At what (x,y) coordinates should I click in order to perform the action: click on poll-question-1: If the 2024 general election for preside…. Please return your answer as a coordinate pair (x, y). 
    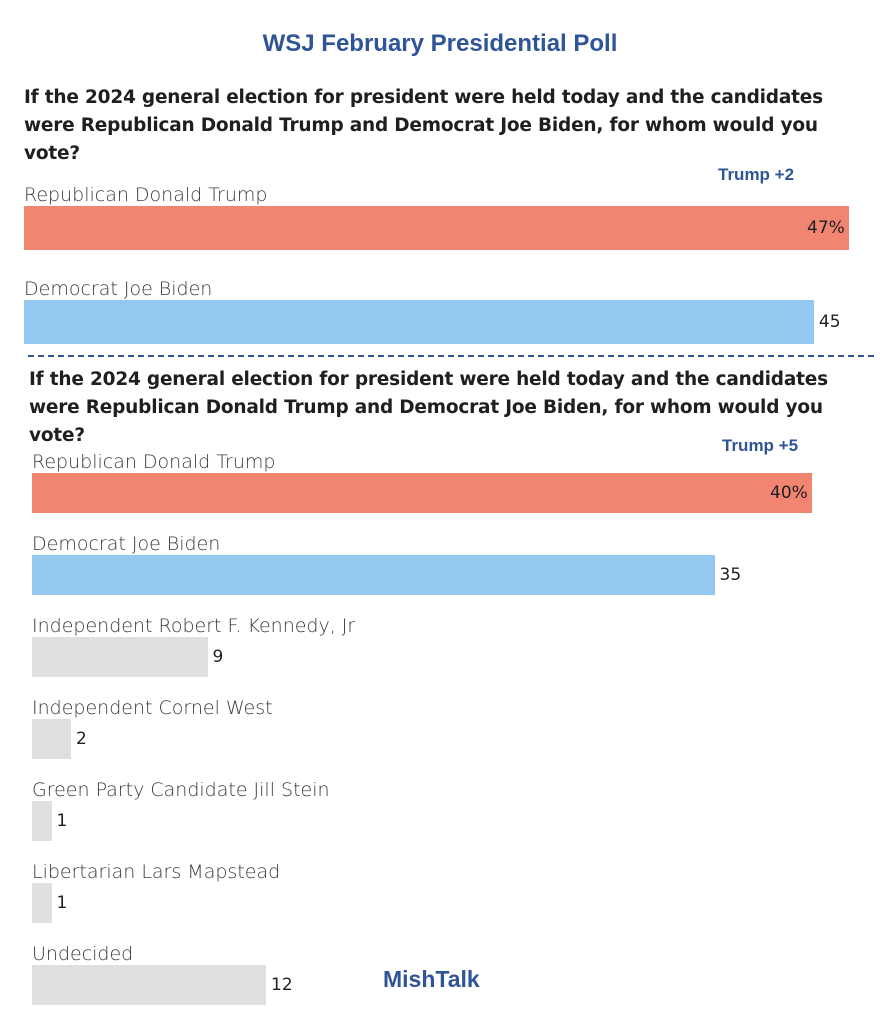
    Looking at the image, I should click on (423, 125).